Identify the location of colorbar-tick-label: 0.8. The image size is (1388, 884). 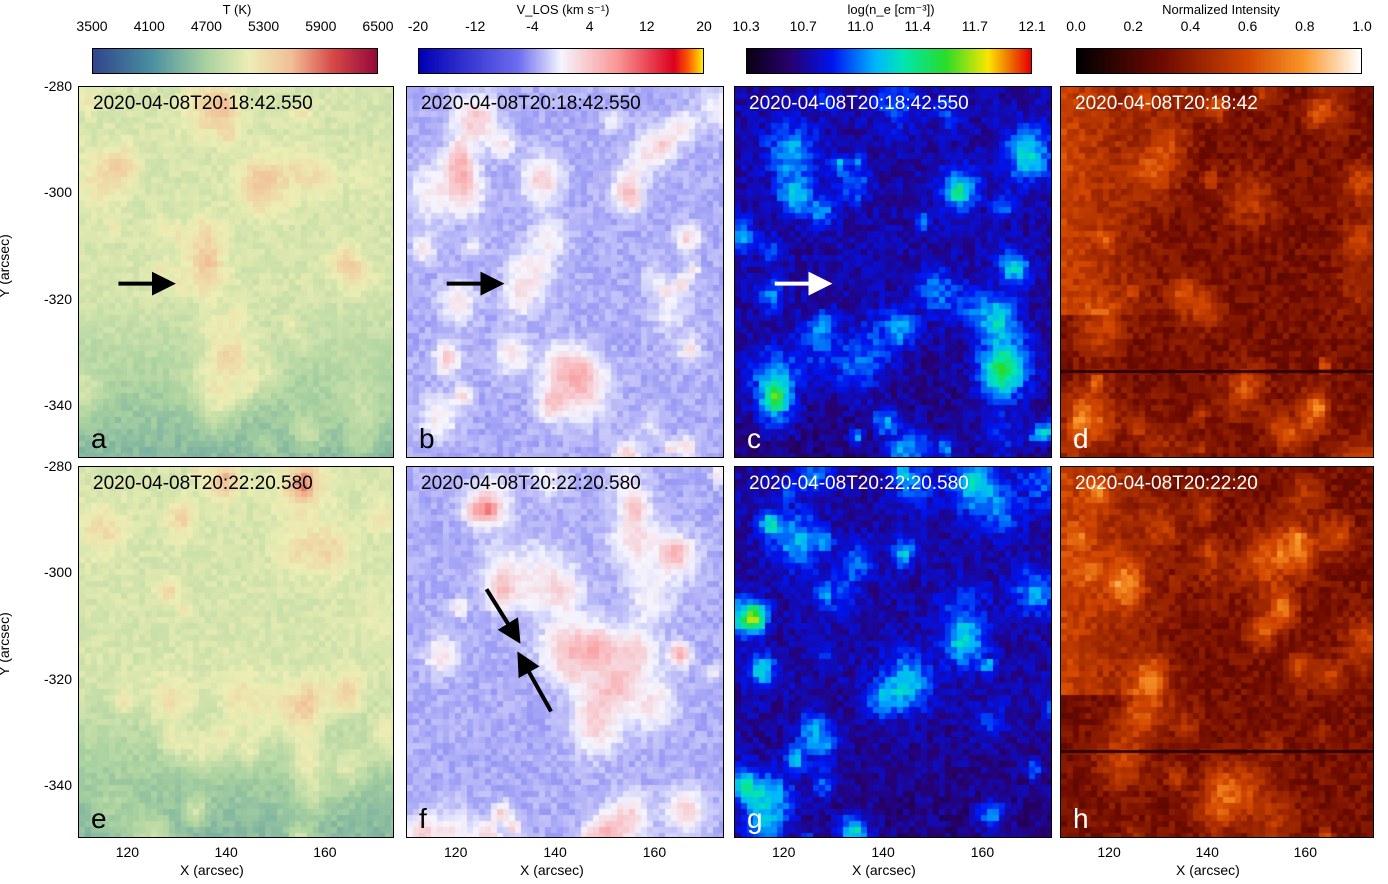
(1305, 26).